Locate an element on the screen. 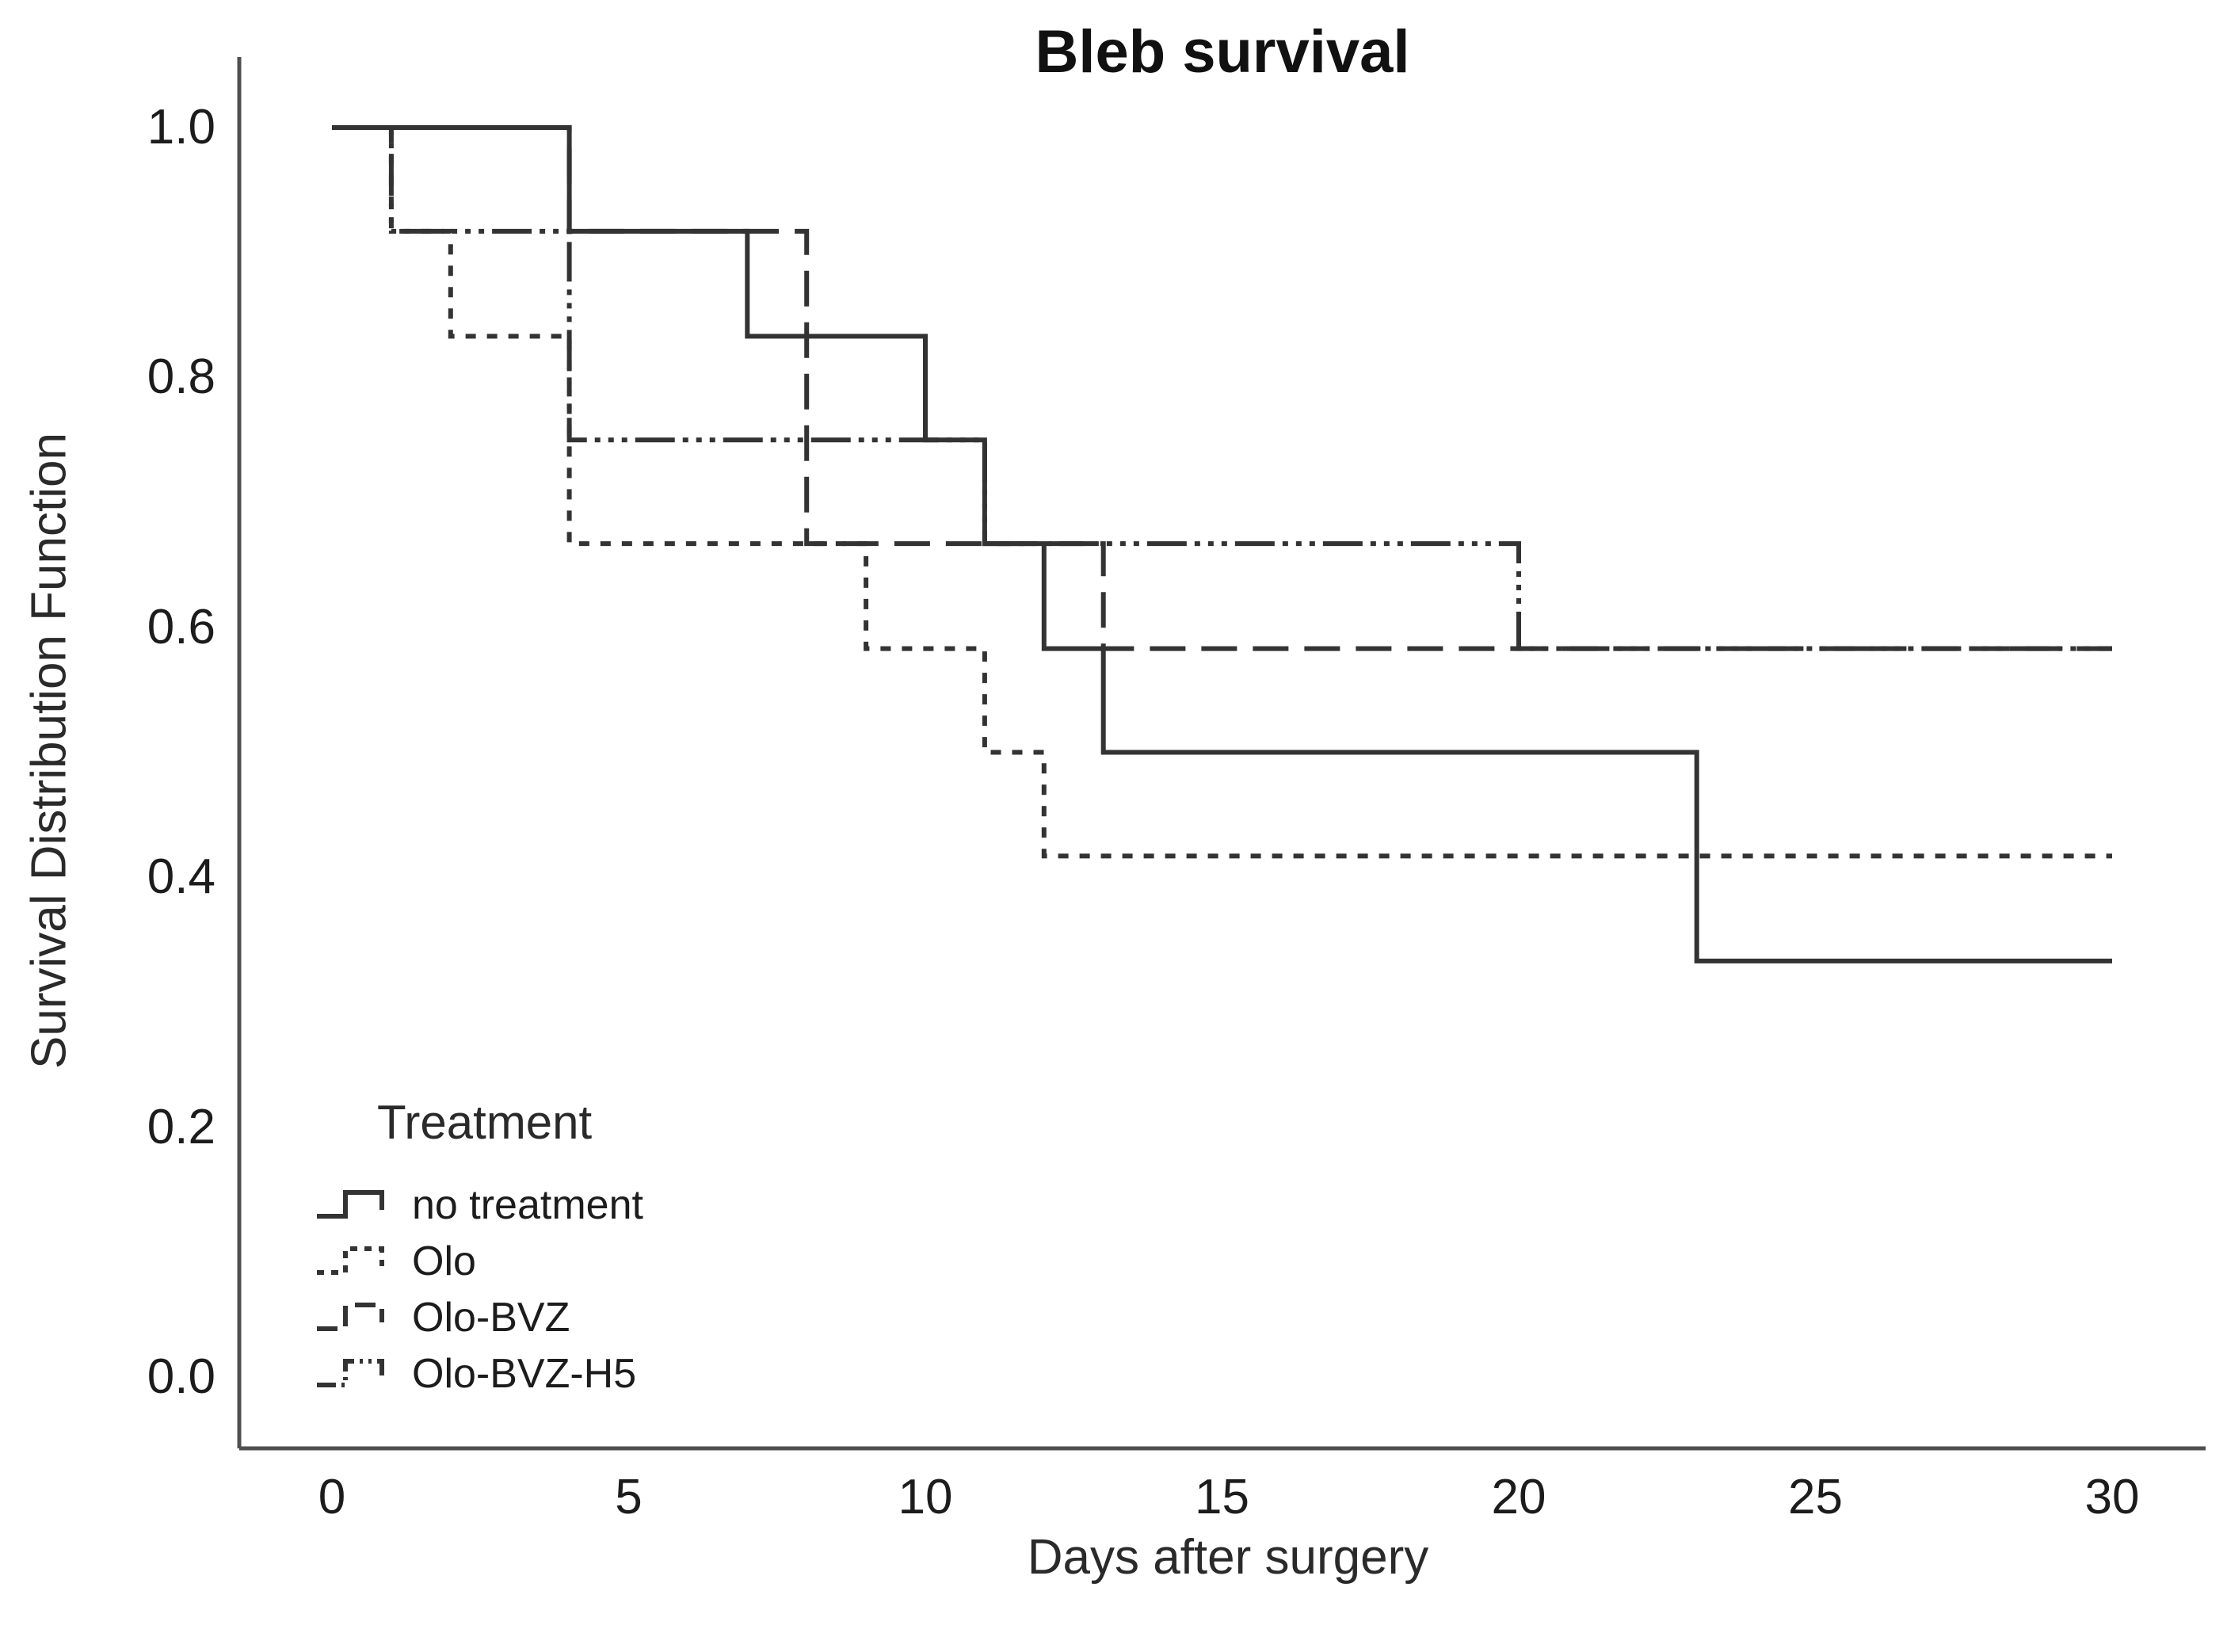  dotted-line-icon is located at coordinates (350, 1260).